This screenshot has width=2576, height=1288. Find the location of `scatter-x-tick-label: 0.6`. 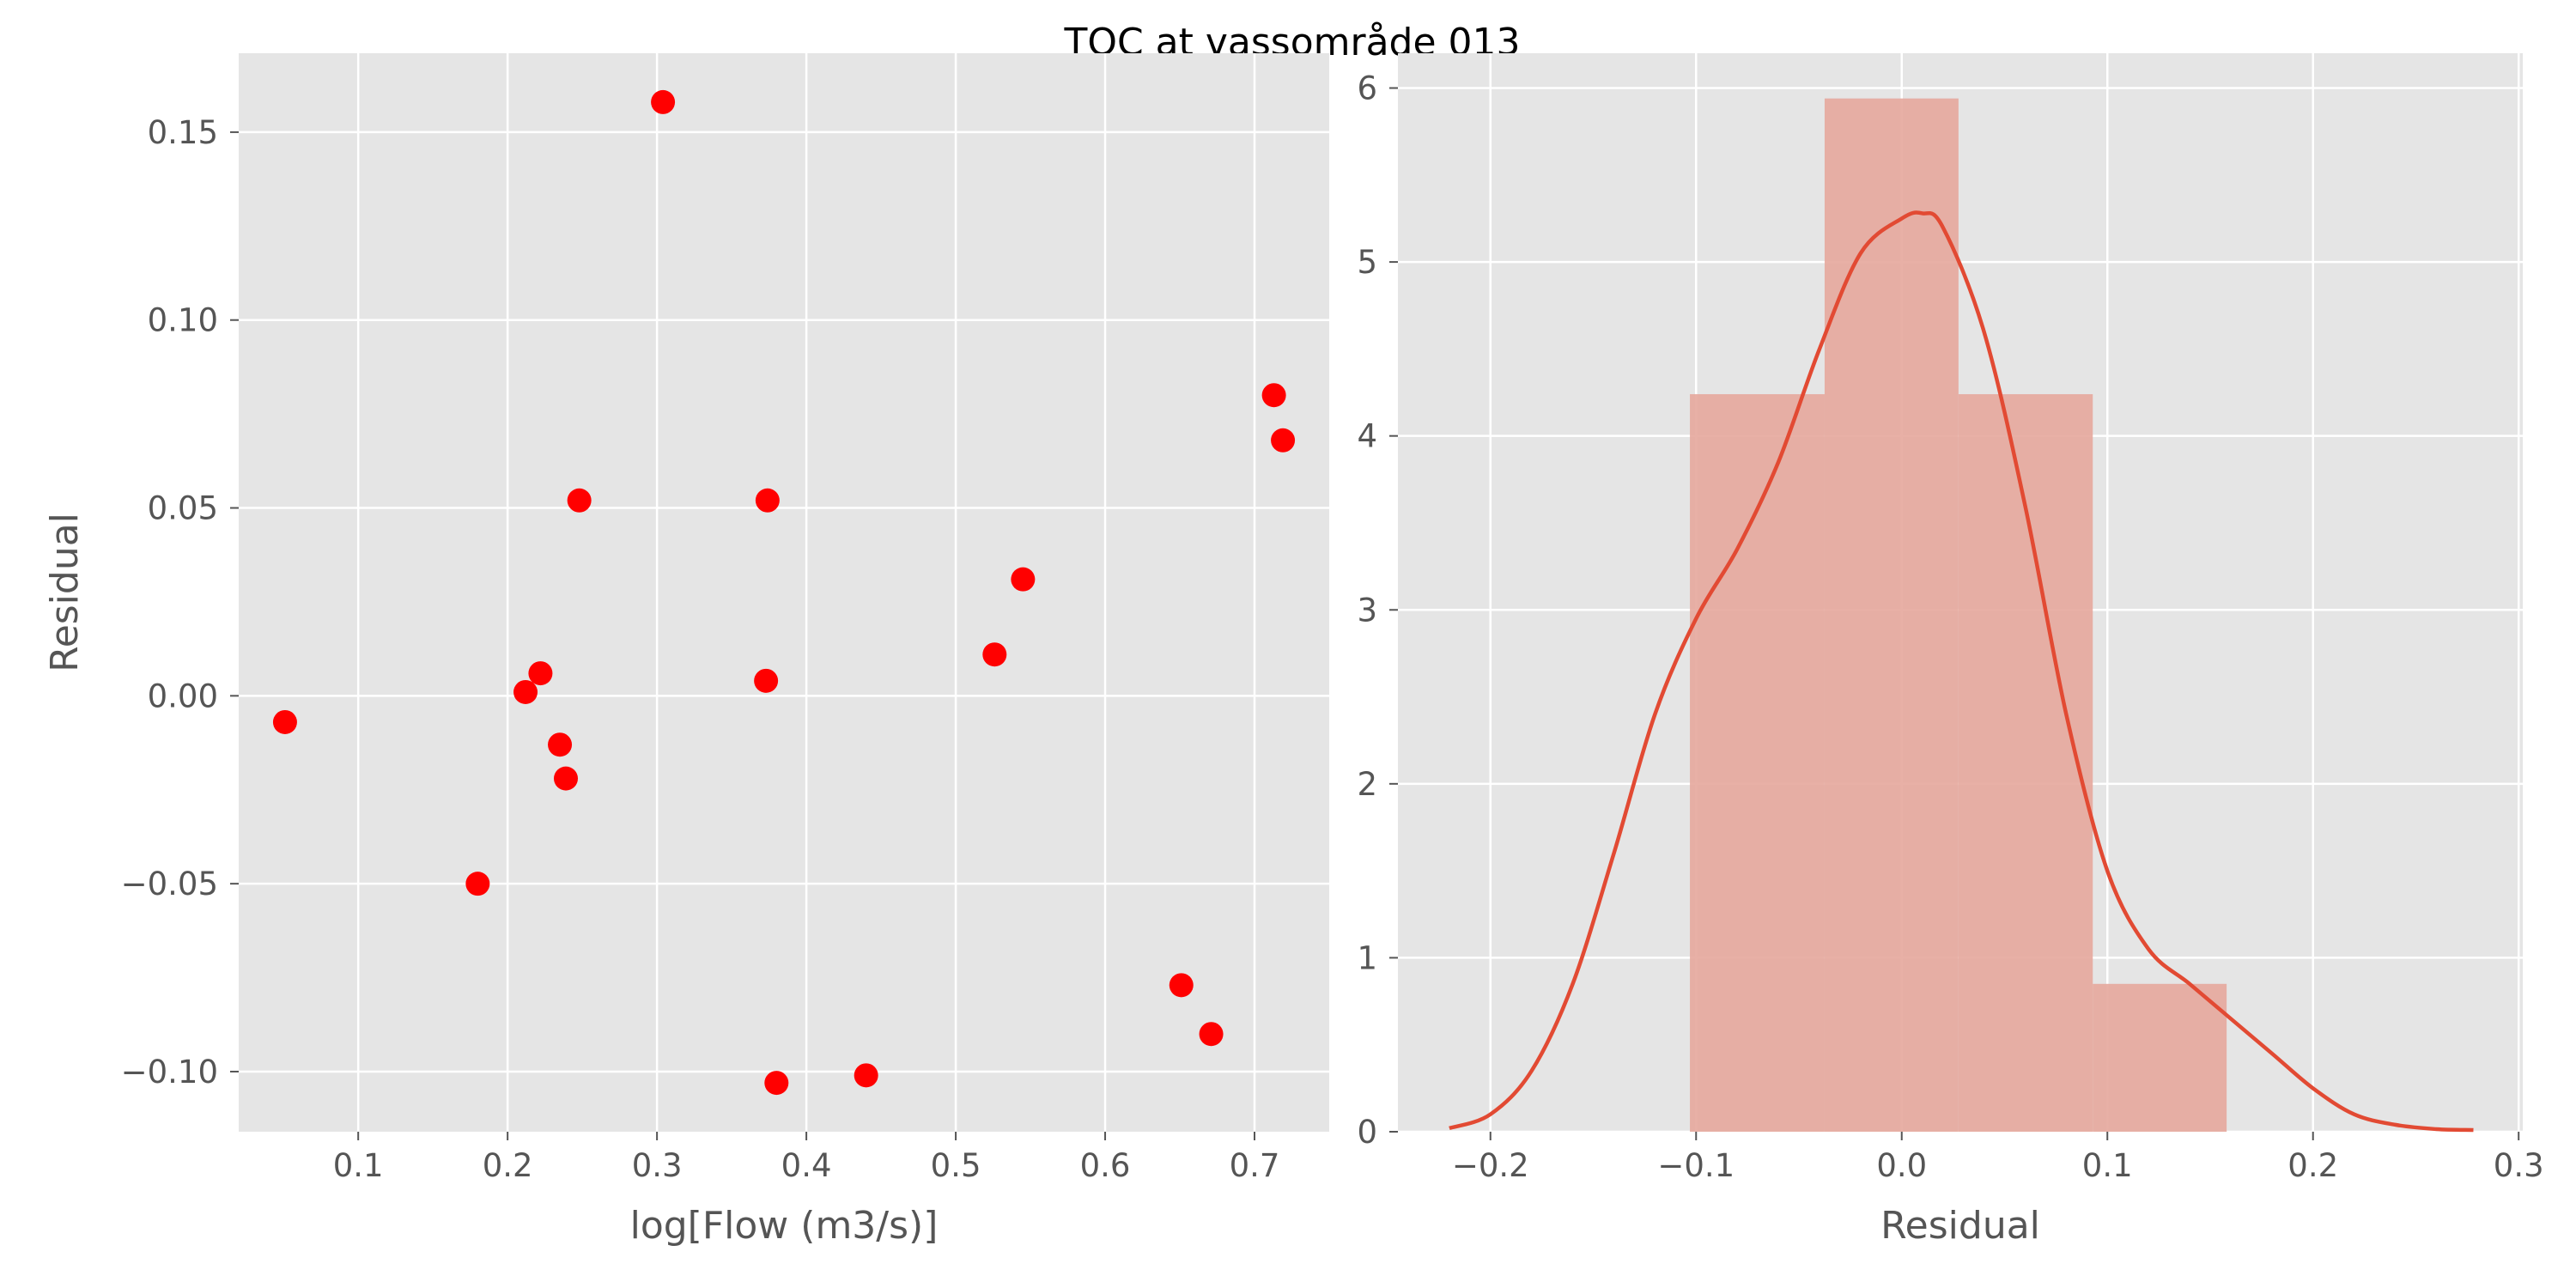

scatter-x-tick-label: 0.6 is located at coordinates (1105, 1166).